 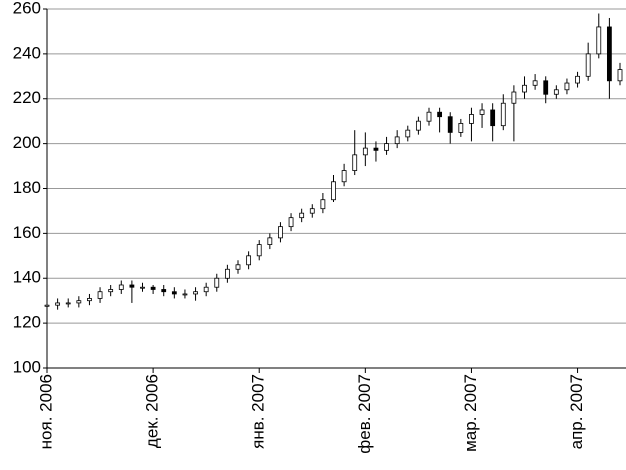 I want to click on x-tick-label: ноя. 2006, so click(x=45, y=411).